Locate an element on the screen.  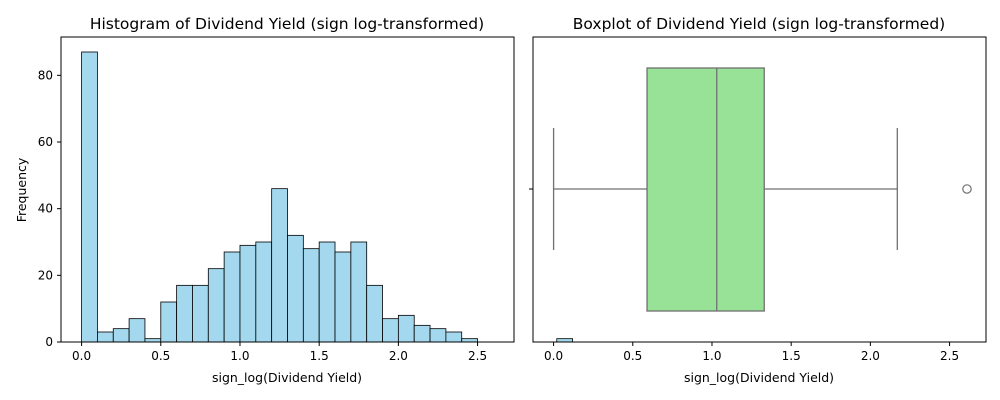
y-tick-label: 20 is located at coordinates (45, 275).